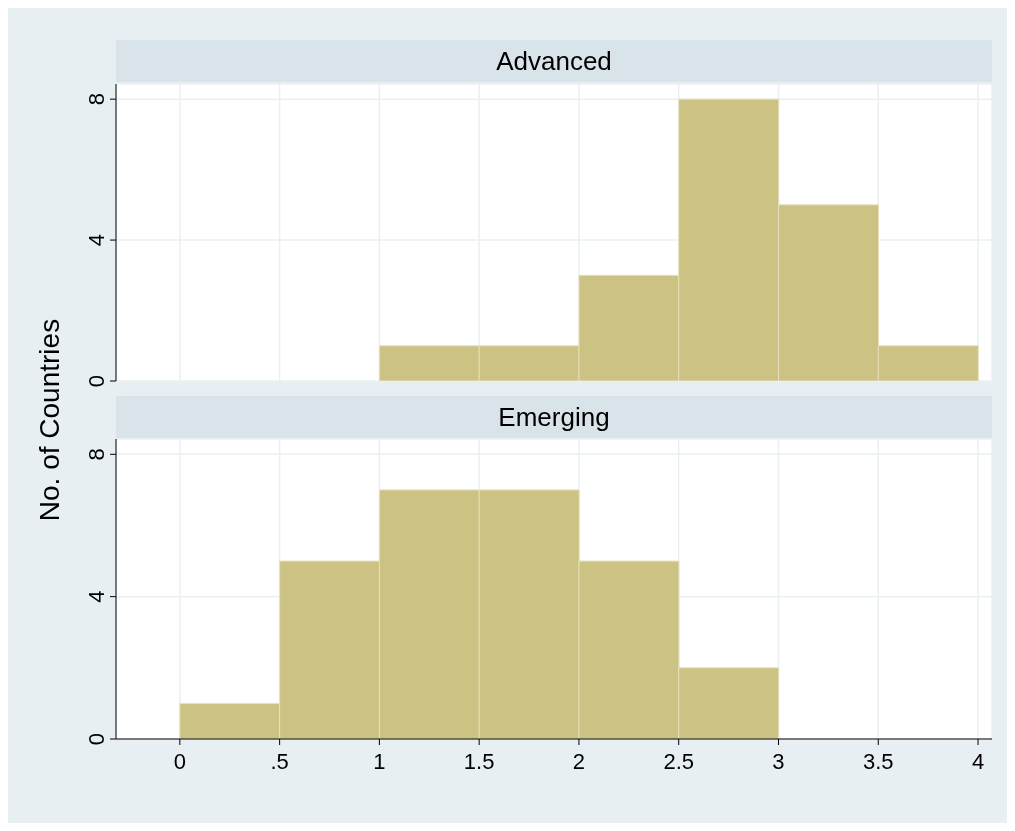 The height and width of the screenshot is (831, 1015). What do you see at coordinates (579, 761) in the screenshot?
I see `x-tick-label: 2` at bounding box center [579, 761].